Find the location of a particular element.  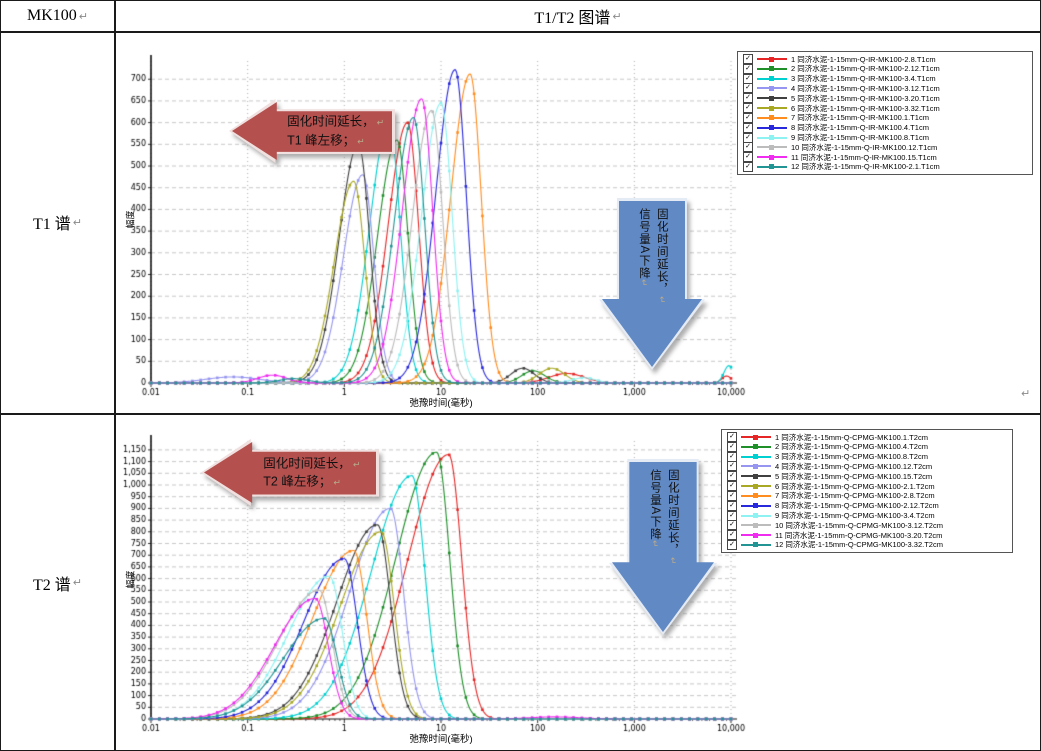

legend-label: 3 同济水泥-1-15mm-Q-IR-MK100-3.4.T1cm is located at coordinates (863, 79).